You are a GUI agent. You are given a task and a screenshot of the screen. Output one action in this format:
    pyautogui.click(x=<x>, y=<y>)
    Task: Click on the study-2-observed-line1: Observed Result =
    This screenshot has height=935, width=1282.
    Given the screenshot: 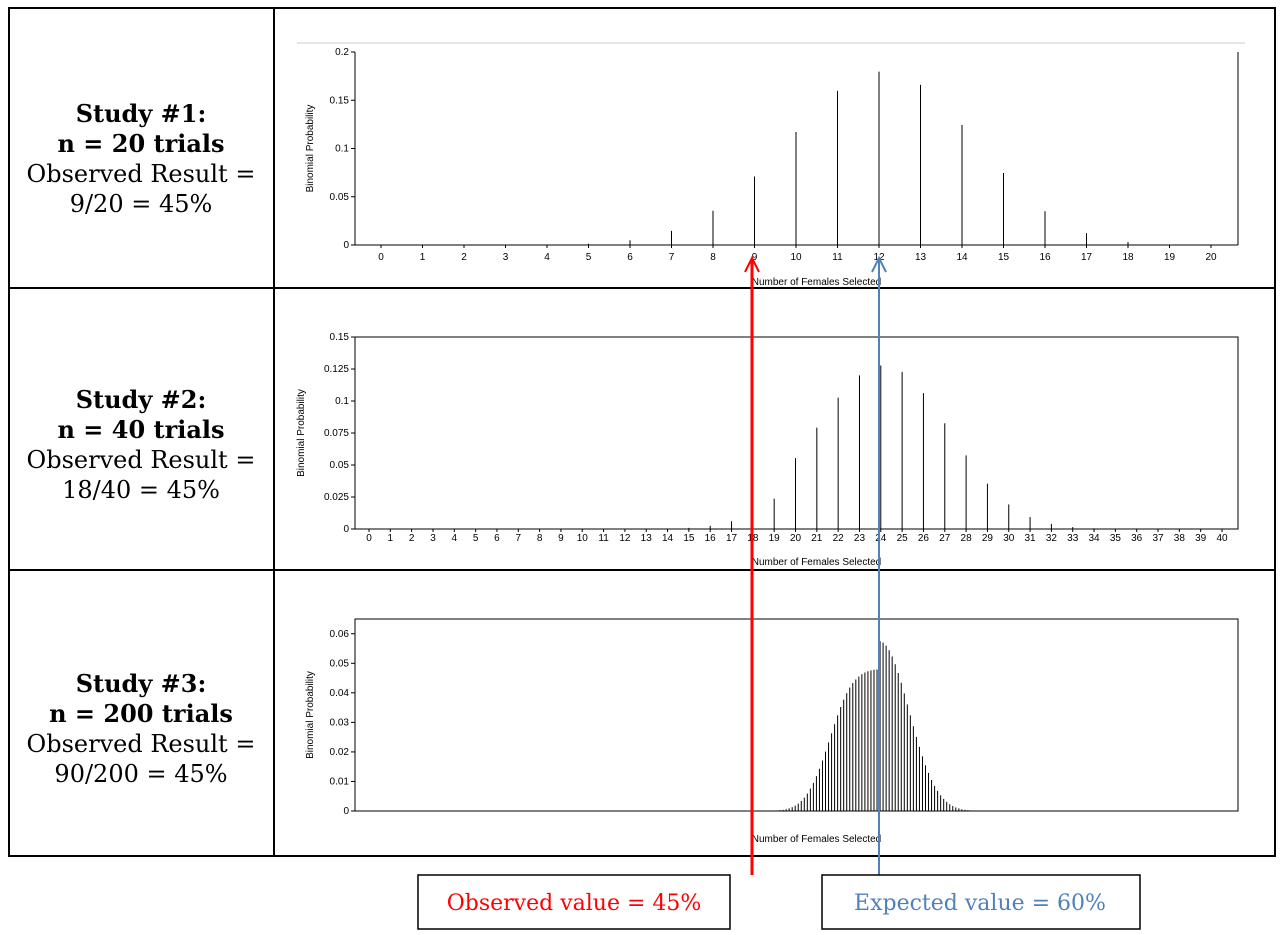 What is the action you would take?
    pyautogui.click(x=141, y=460)
    